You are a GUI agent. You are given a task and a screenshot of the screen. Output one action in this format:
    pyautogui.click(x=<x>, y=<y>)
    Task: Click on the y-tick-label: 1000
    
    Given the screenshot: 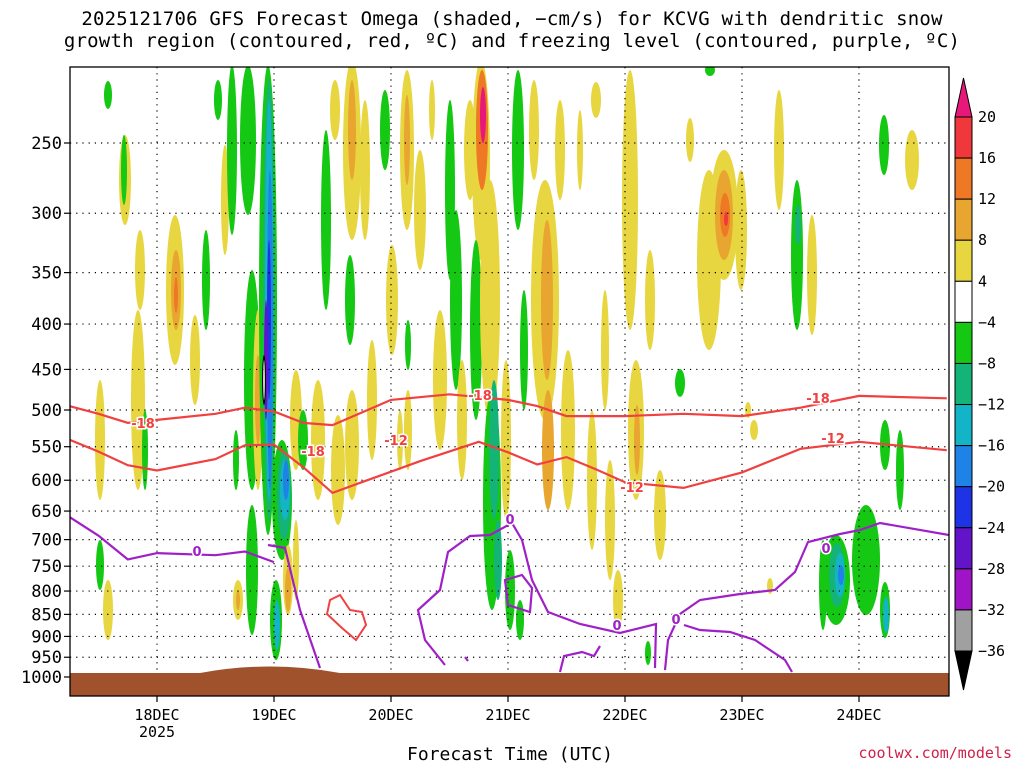 What is the action you would take?
    pyautogui.click(x=41, y=678)
    